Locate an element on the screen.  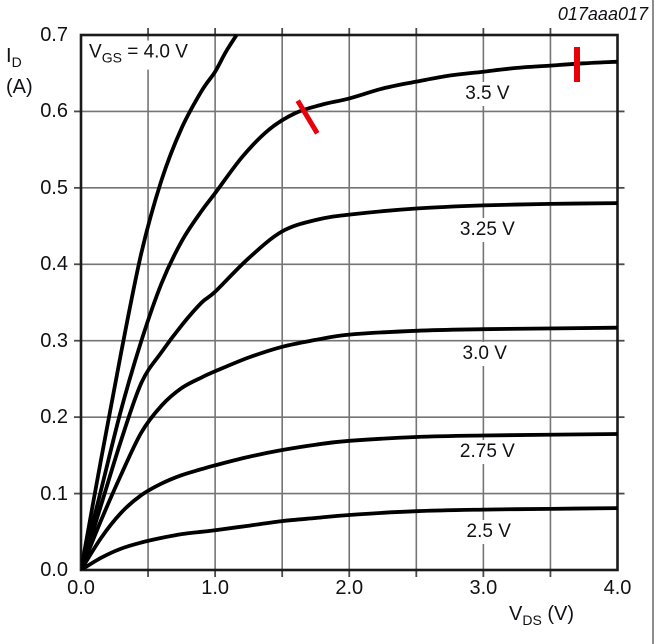
y-tick-label: 0.0 is located at coordinates (54, 570).